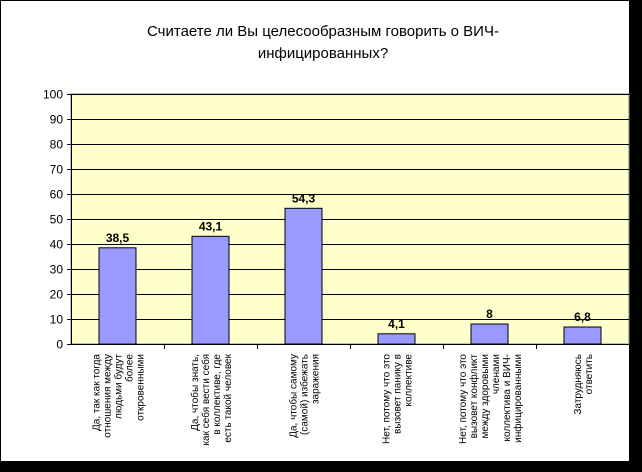 Image resolution: width=642 pixels, height=472 pixels. What do you see at coordinates (485, 396) in the screenshot?
I see `category-label-line: между здоровыми` at bounding box center [485, 396].